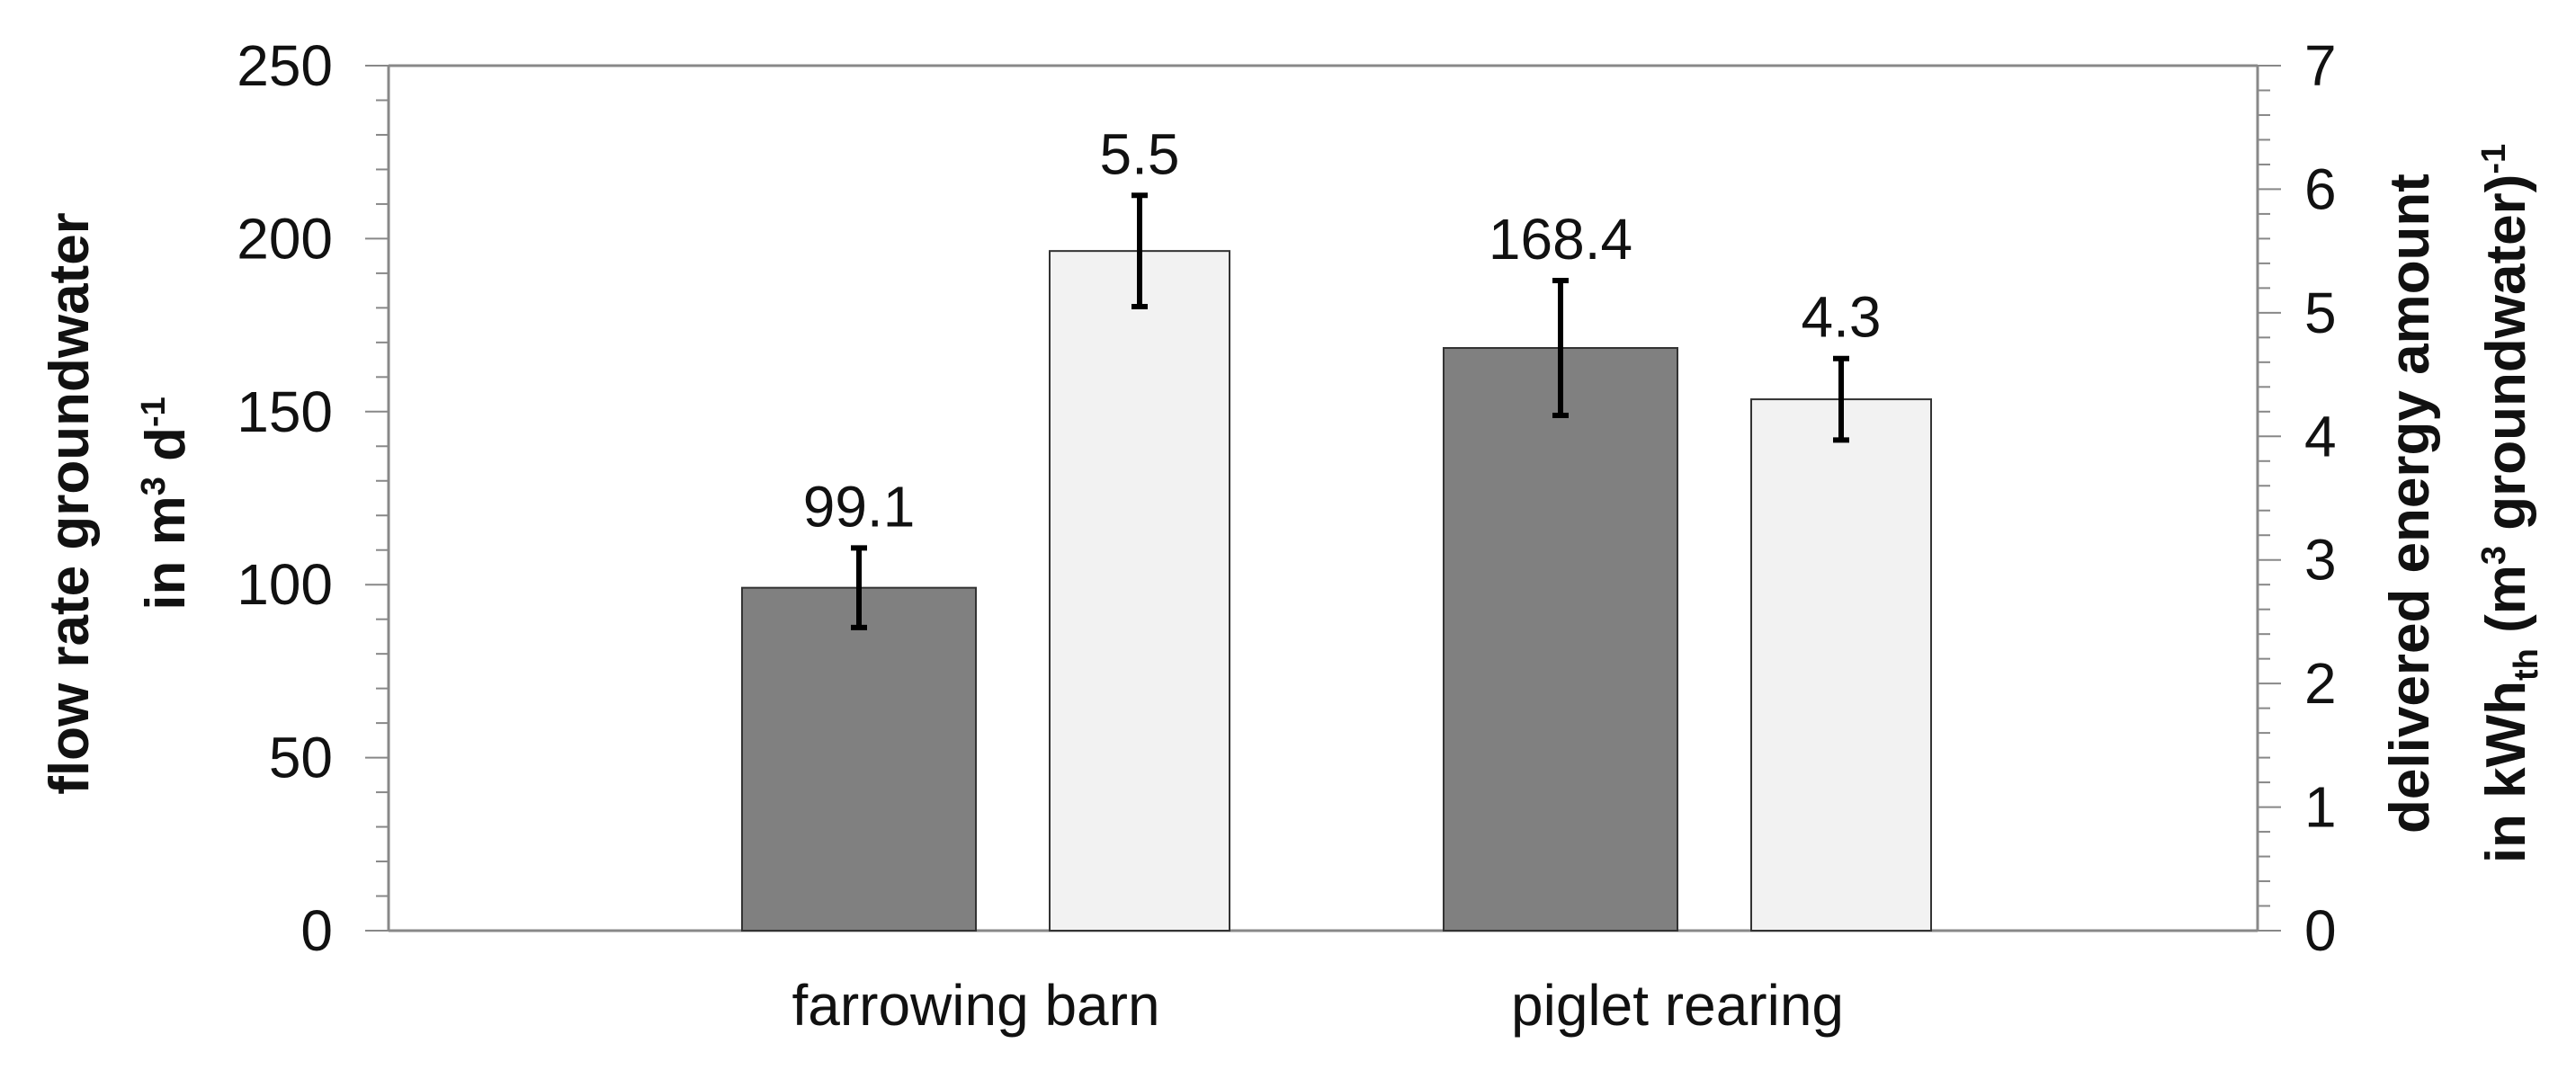  I want to click on left-tick-label: 0, so click(316, 930).